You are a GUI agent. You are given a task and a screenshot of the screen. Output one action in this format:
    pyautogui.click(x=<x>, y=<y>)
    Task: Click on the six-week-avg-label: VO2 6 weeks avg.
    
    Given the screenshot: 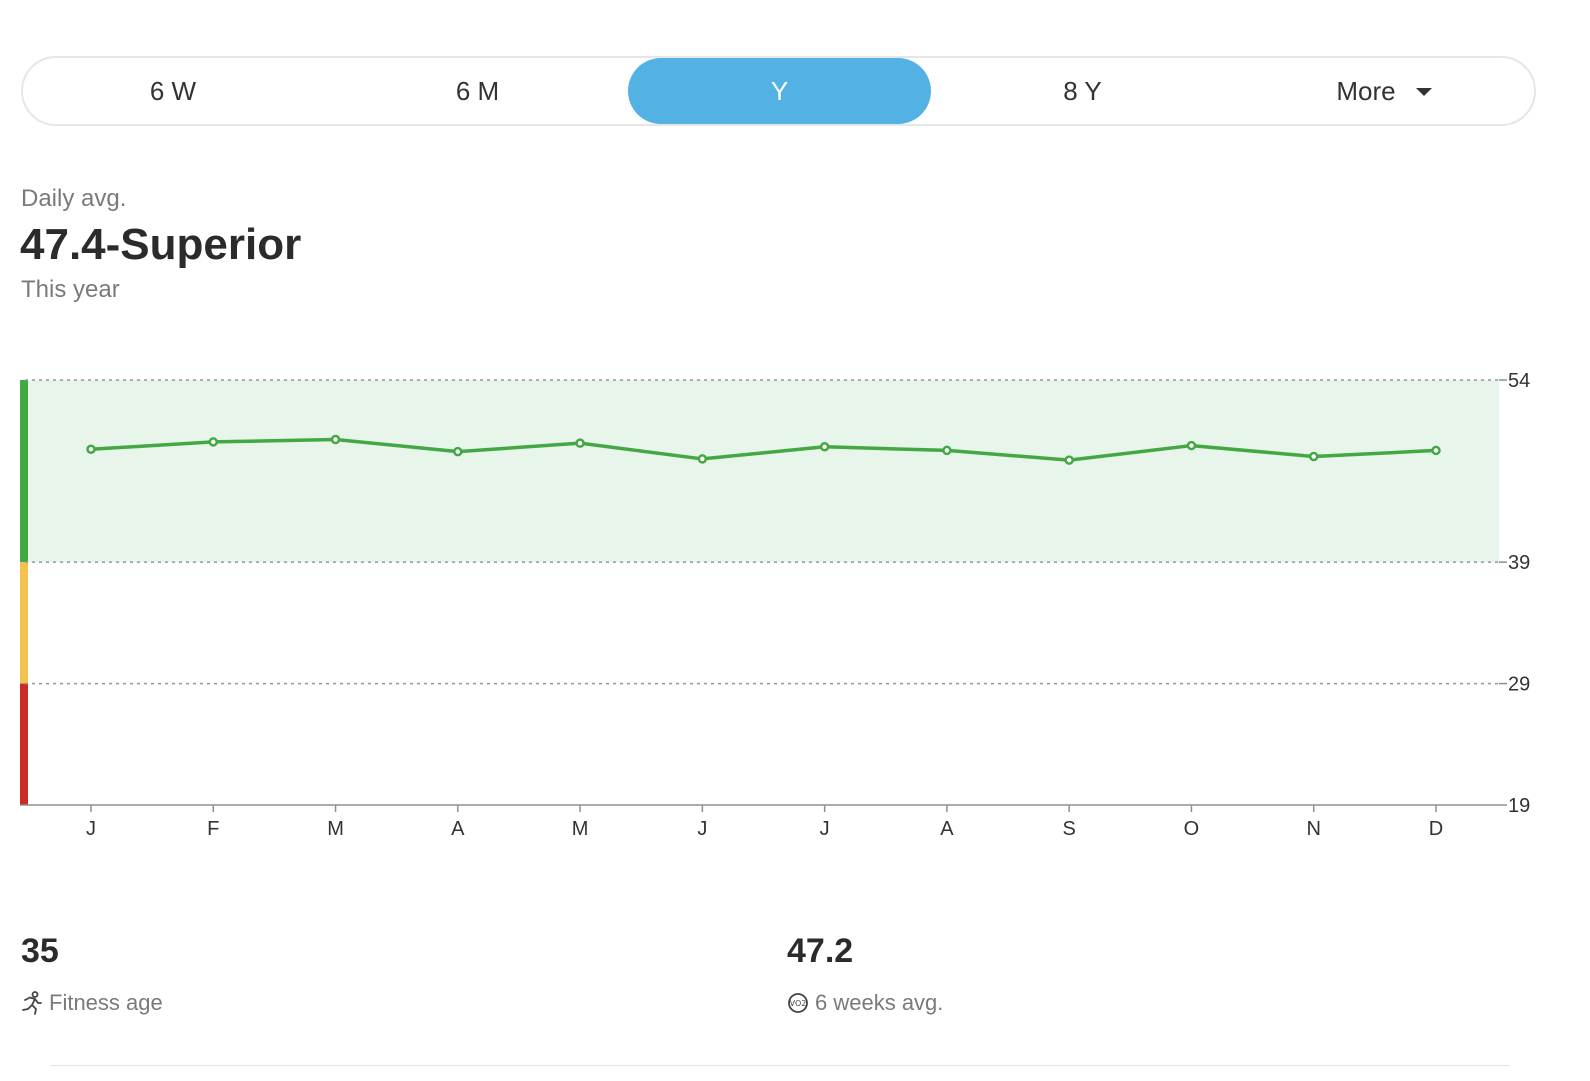 What is the action you would take?
    pyautogui.click(x=865, y=1003)
    